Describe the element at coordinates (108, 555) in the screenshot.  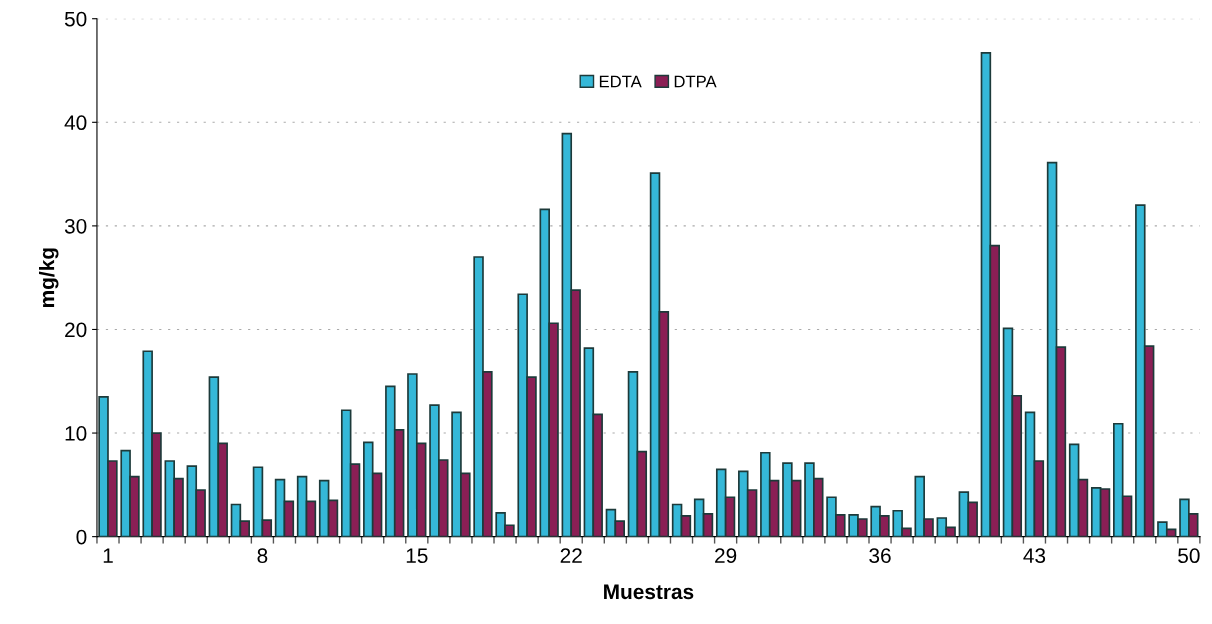
I see `x-tick-label: 1` at that location.